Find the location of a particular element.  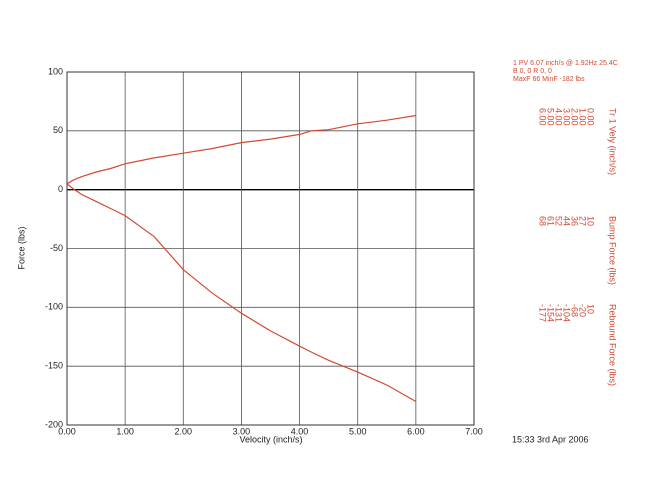

column-value: 6.00 is located at coordinates (543, 117).